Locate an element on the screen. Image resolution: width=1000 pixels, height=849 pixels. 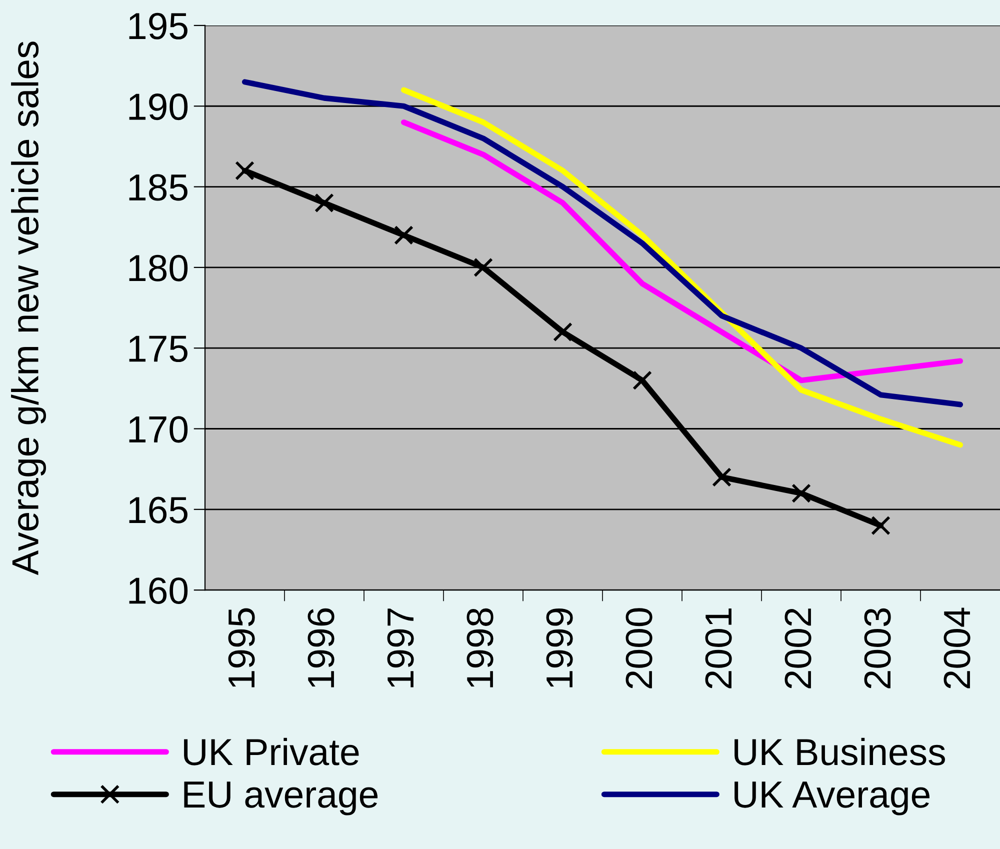
y-tick-label: 160 is located at coordinates (158, 590).